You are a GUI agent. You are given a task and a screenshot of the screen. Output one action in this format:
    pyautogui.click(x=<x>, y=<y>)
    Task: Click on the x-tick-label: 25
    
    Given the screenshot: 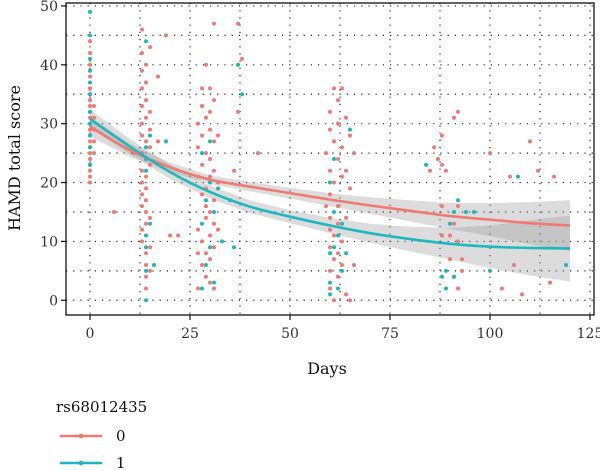 What is the action you would take?
    pyautogui.click(x=190, y=334)
    